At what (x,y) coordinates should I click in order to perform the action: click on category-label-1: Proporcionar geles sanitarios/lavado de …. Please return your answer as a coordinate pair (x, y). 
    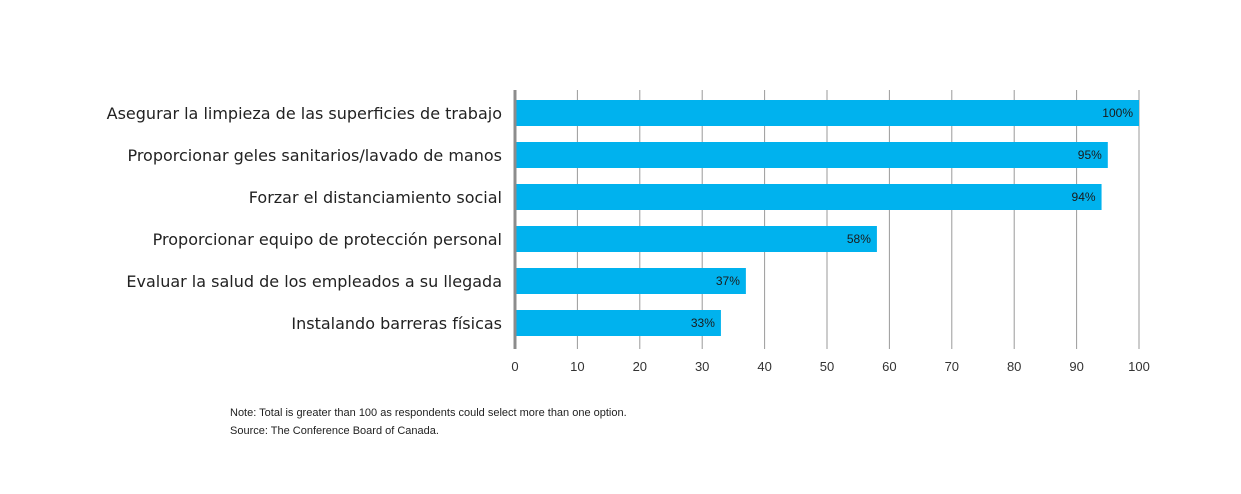
    Looking at the image, I should click on (314, 155).